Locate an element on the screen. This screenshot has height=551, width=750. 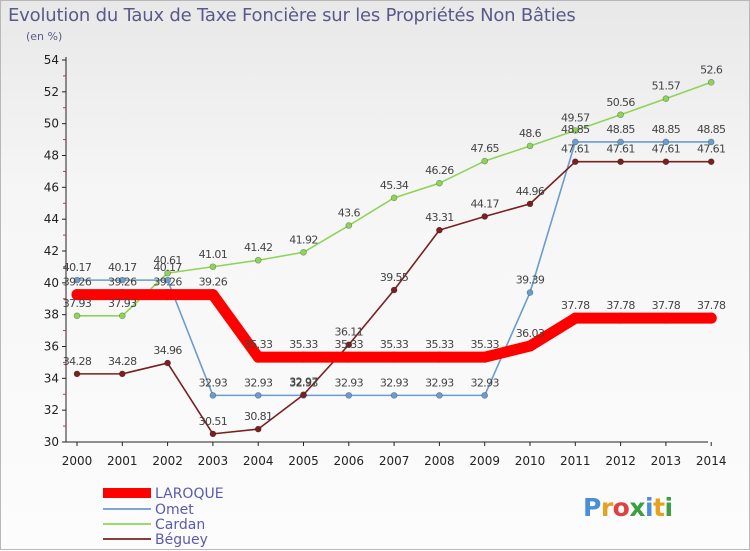
x-tick-label: 2010 is located at coordinates (530, 461).